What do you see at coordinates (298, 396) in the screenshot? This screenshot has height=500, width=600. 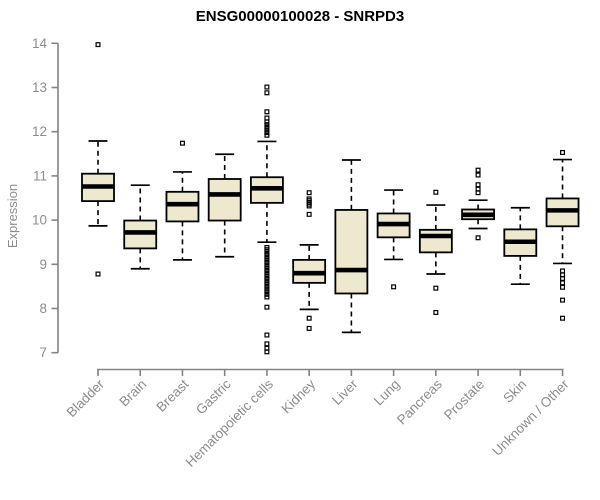 I see `x-tick-label: Kidney` at bounding box center [298, 396].